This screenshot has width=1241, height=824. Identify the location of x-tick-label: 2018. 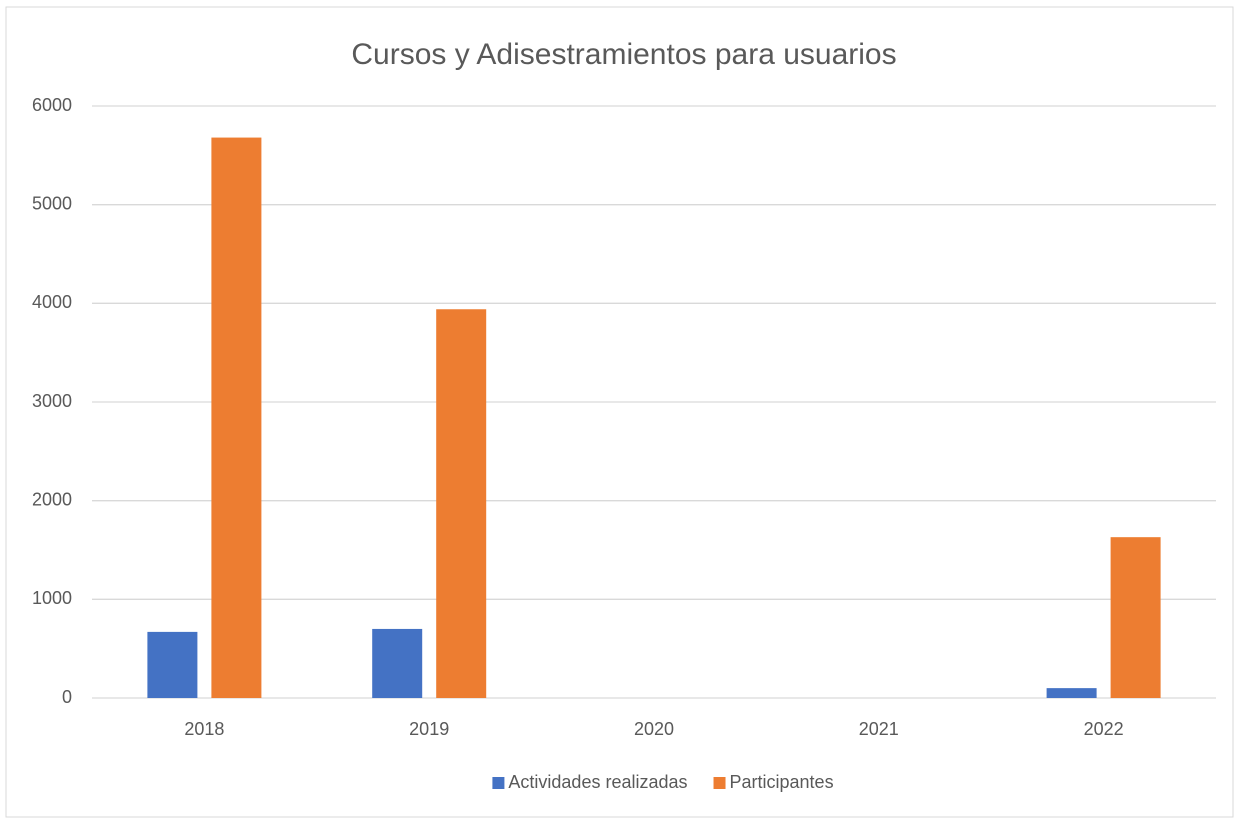
(204, 729).